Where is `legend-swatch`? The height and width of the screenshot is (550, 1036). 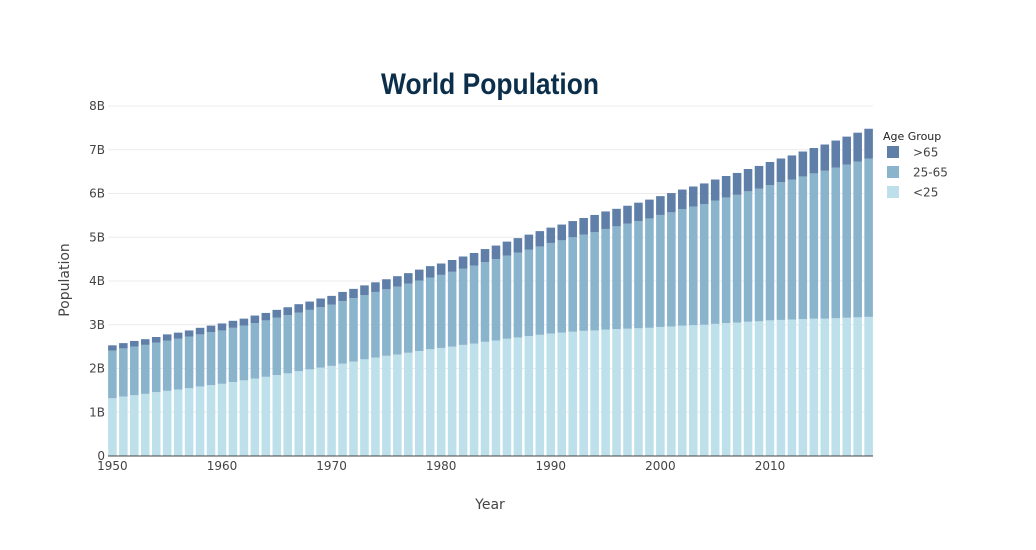
legend-swatch is located at coordinates (893, 152).